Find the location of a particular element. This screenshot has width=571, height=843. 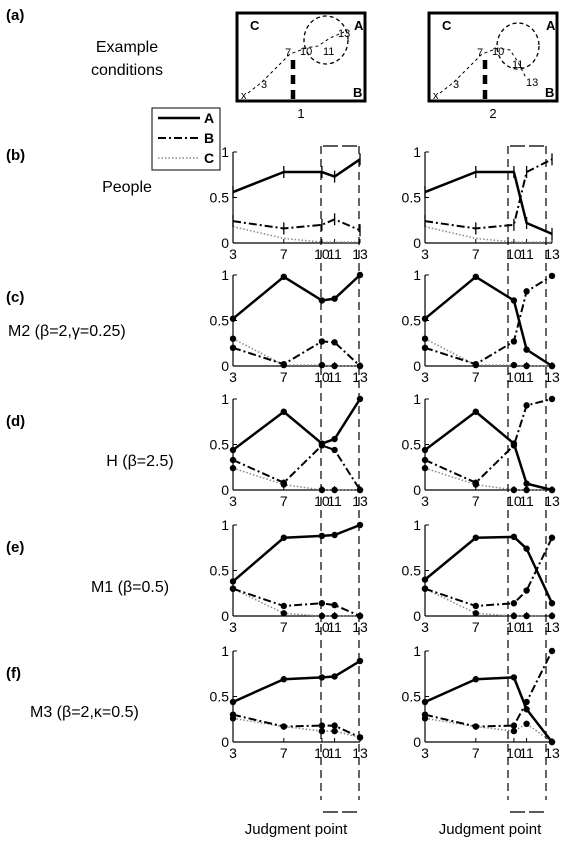

condition-1-point-7: 7 is located at coordinates (288, 53).